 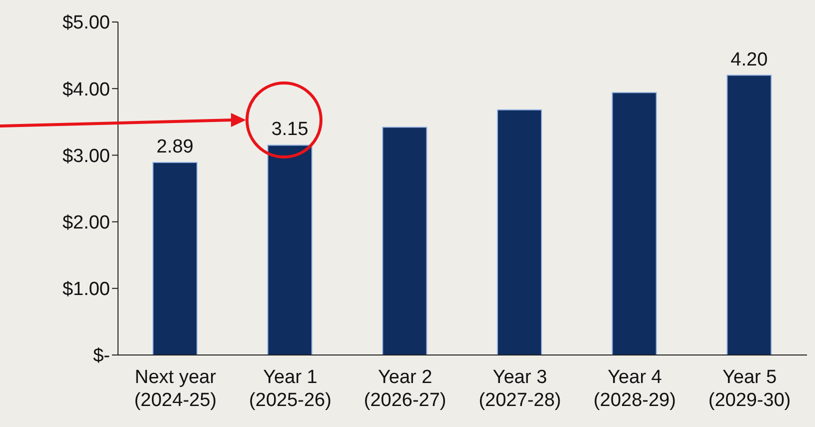 I want to click on x-tick-label: Year 2 (2026-27), so click(x=405, y=389).